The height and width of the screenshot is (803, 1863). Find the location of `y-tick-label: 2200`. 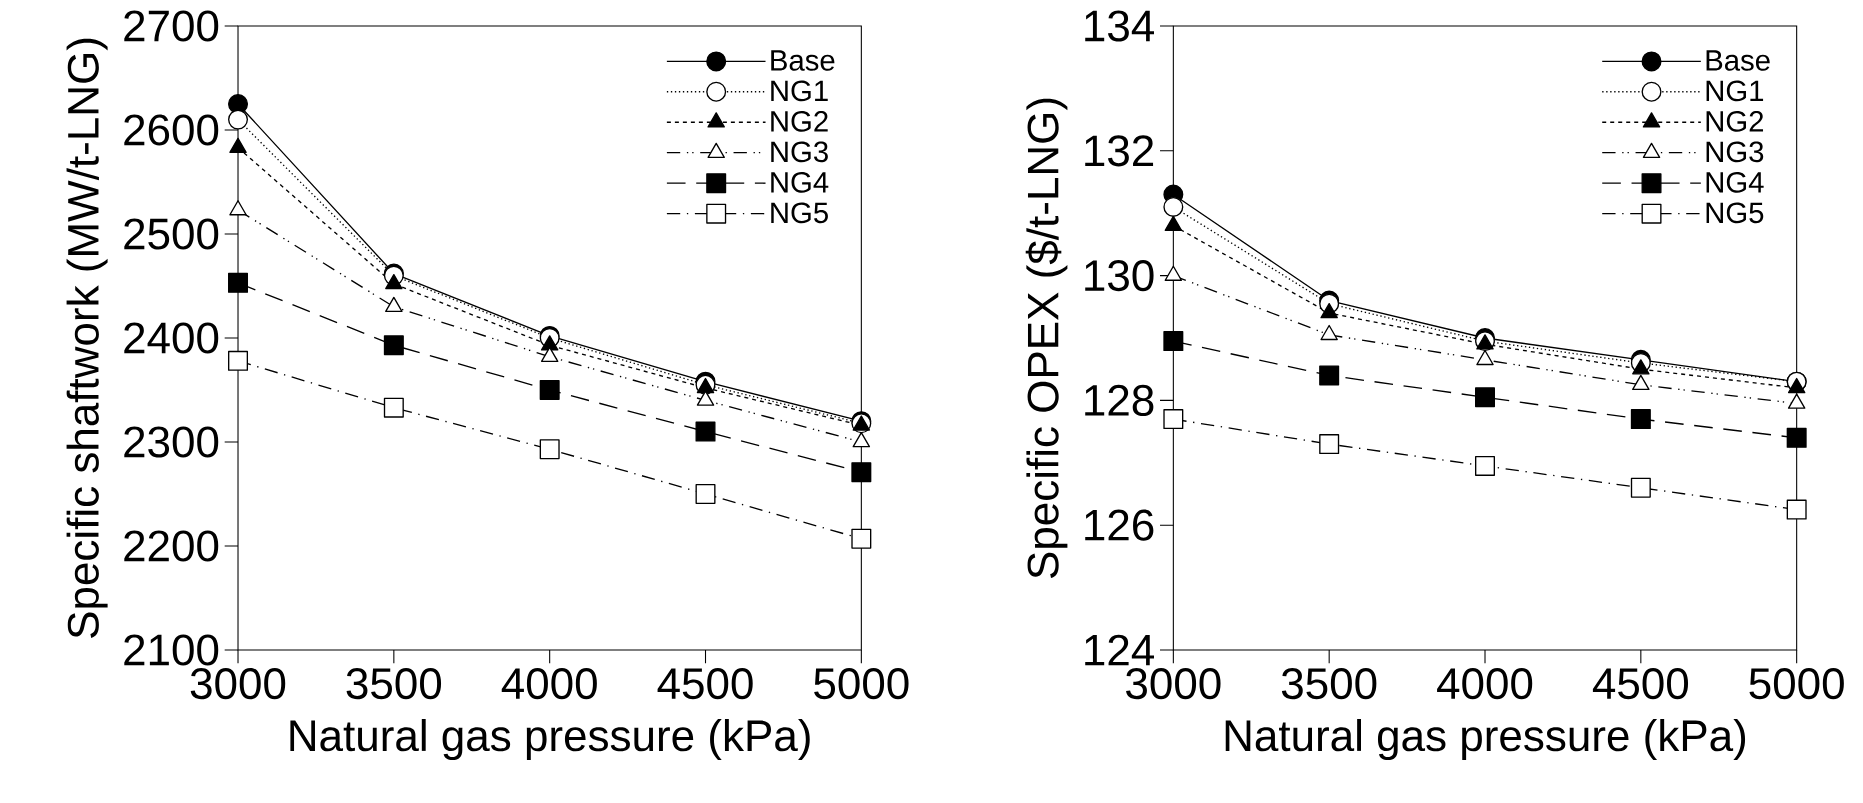

y-tick-label: 2200 is located at coordinates (171, 546).